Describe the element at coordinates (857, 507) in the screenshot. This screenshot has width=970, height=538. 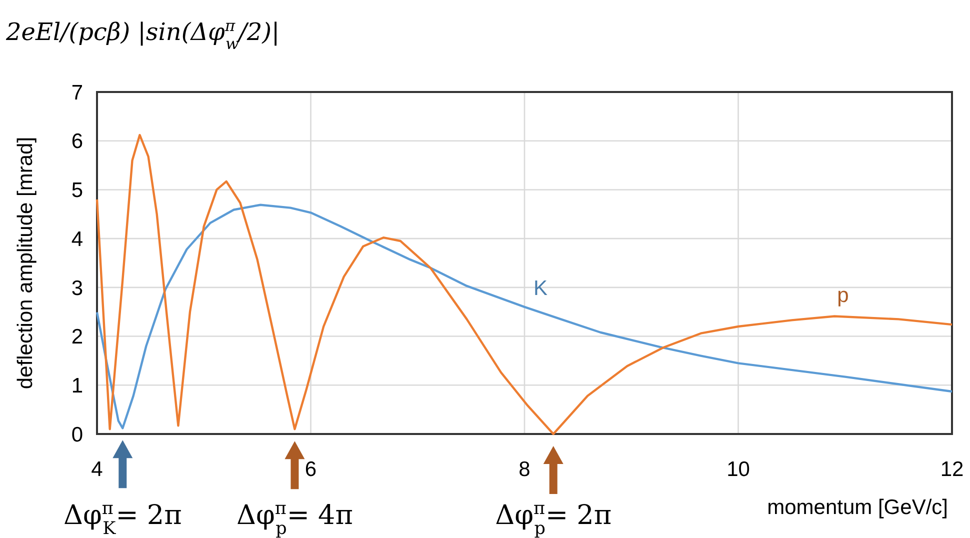
I see `x-axis-title: momentum [GeV/c]` at that location.